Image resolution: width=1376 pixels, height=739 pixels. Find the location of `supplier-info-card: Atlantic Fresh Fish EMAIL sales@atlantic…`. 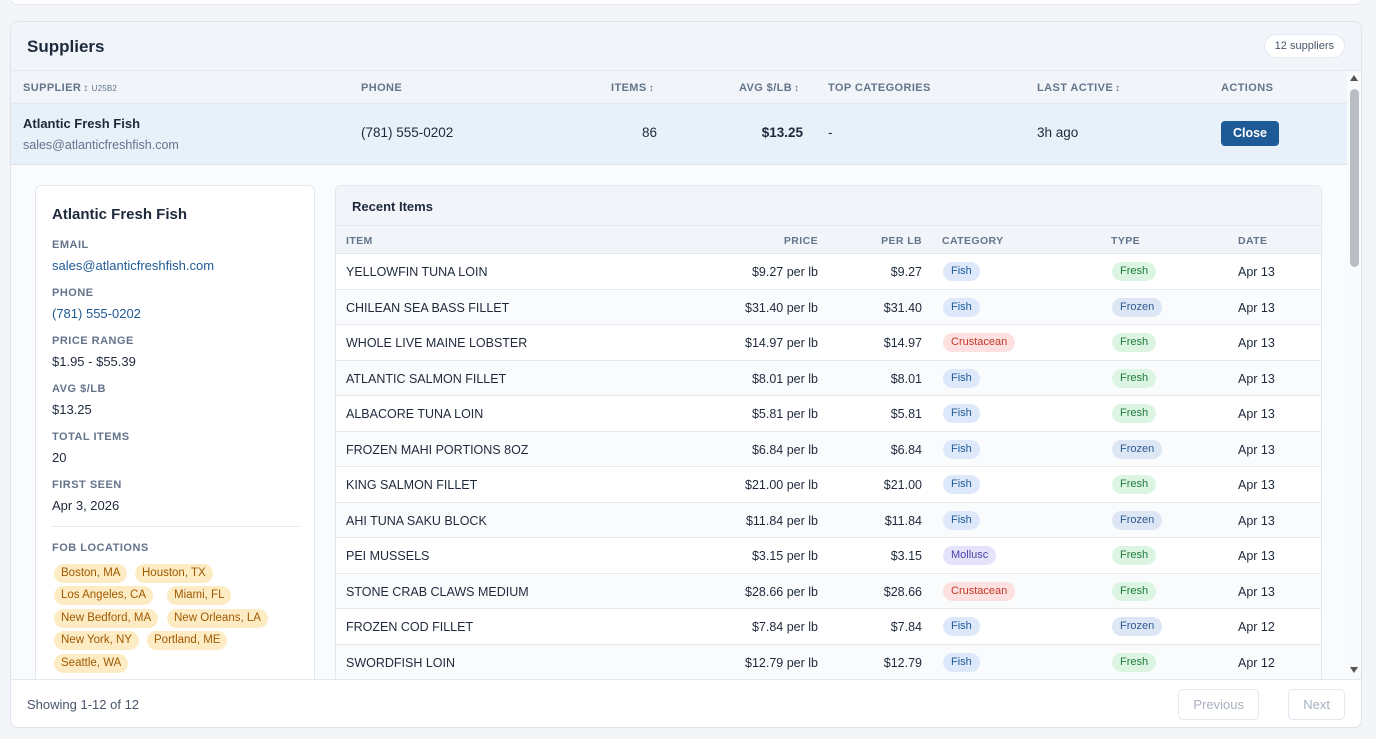

supplier-info-card: Atlantic Fresh Fish EMAIL sales@atlantic… is located at coordinates (175, 432).